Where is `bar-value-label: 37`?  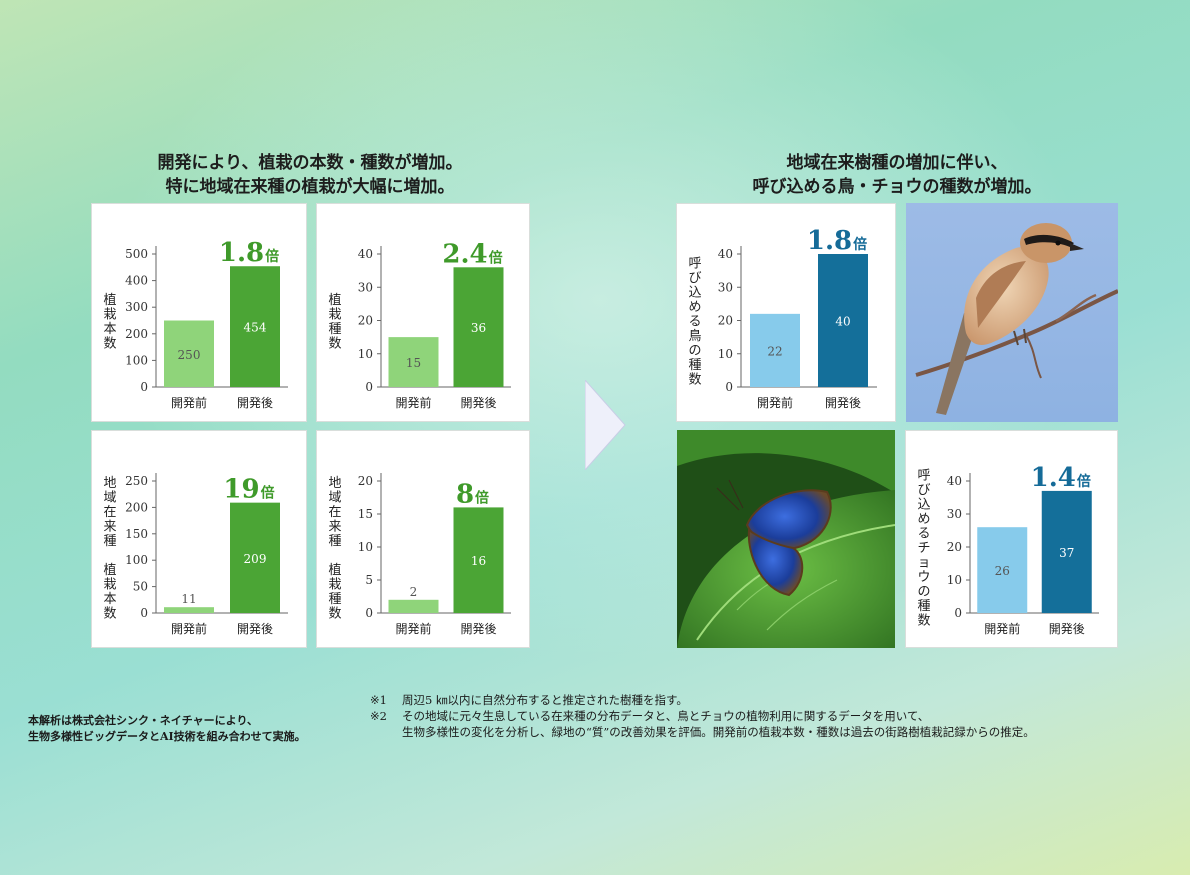 bar-value-label: 37 is located at coordinates (1066, 553).